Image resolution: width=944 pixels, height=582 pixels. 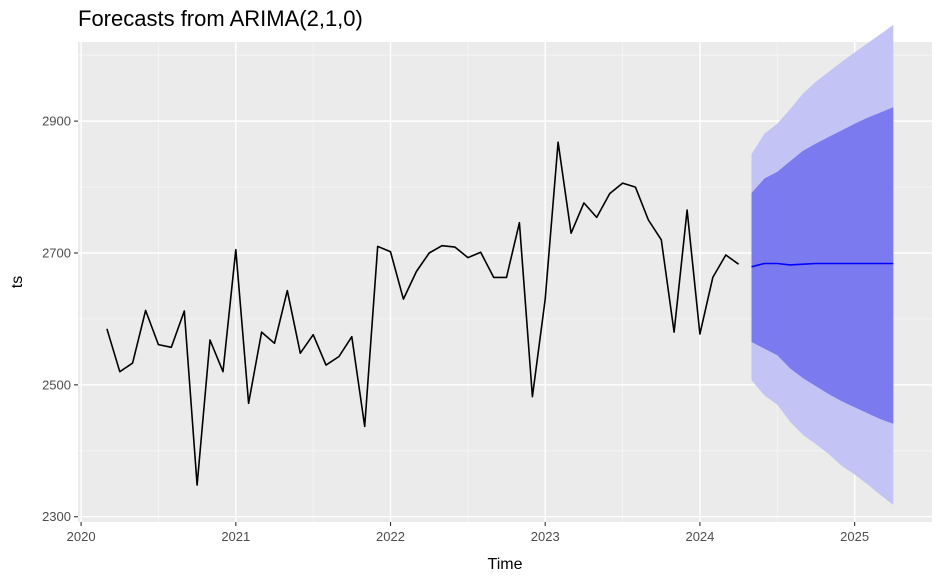 What do you see at coordinates (56, 252) in the screenshot?
I see `y-tick-label: 2700` at bounding box center [56, 252].